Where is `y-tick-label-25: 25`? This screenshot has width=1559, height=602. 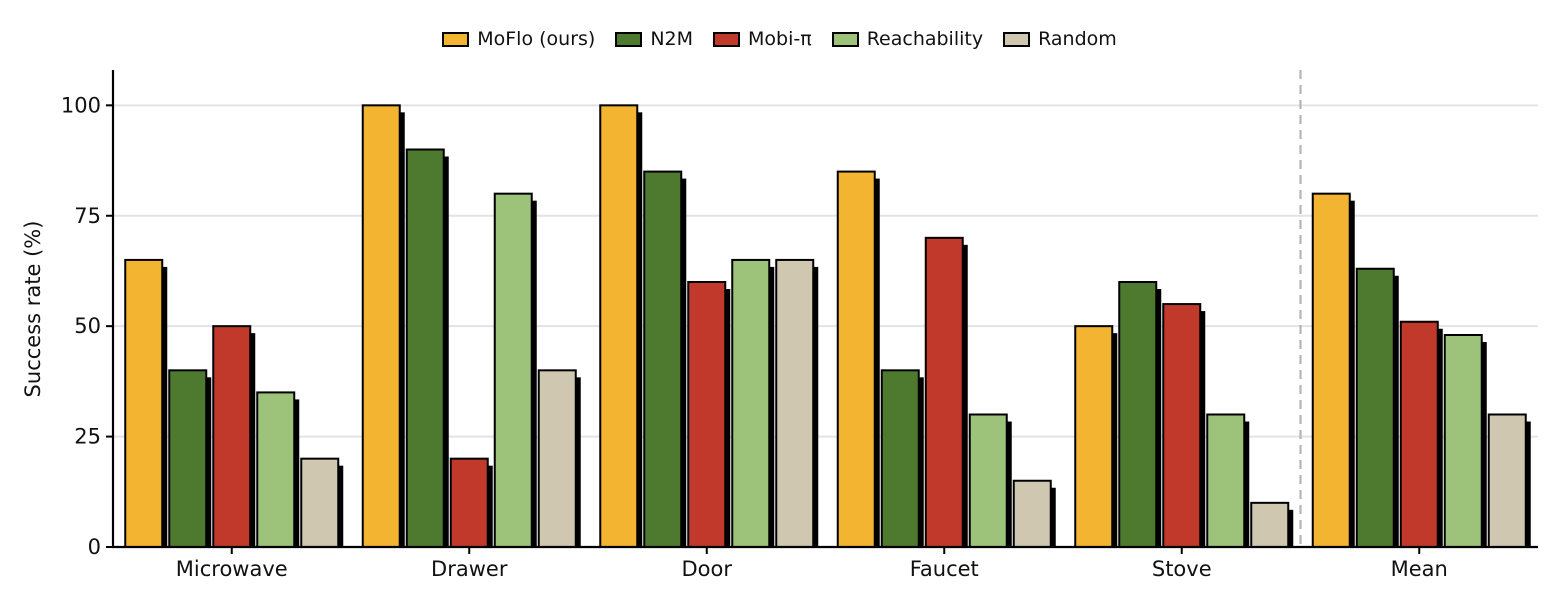 y-tick-label-25: 25 is located at coordinates (87, 437).